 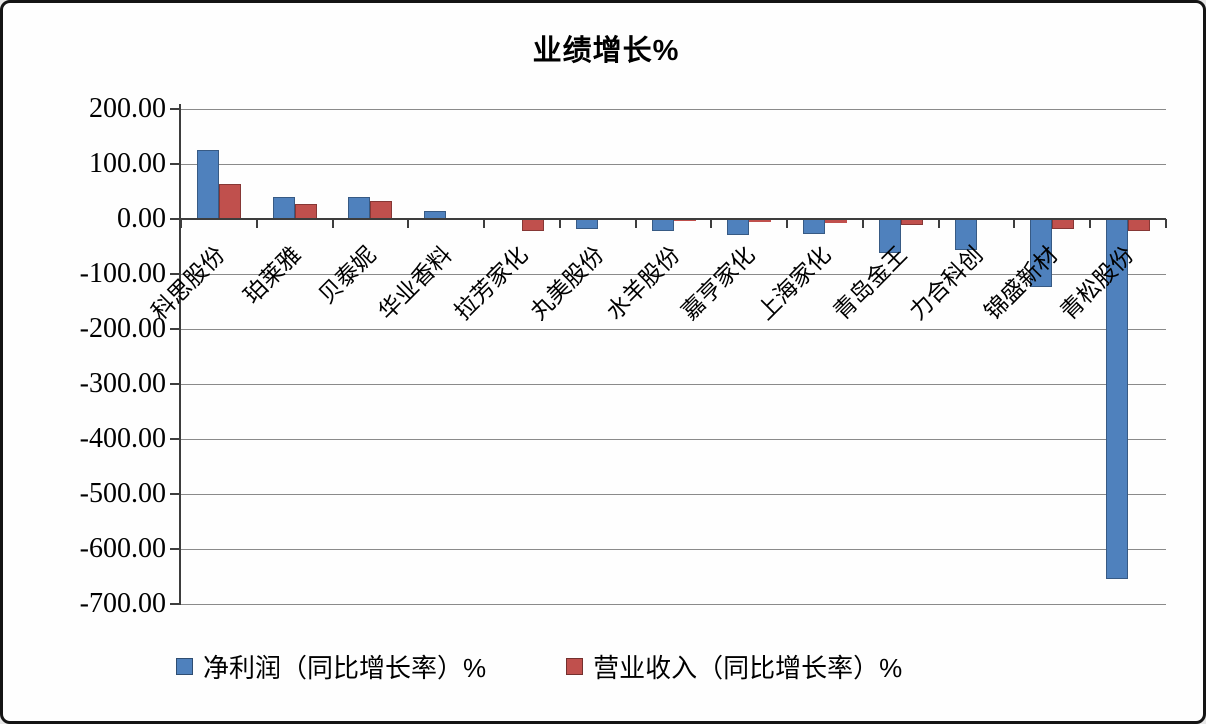 I want to click on bar-revenue-青松股份, so click(x=1139, y=225).